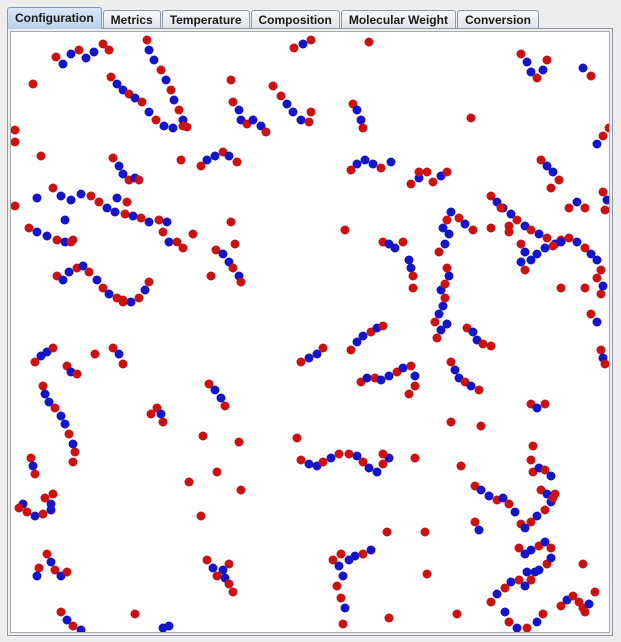  Describe the element at coordinates (295, 19) in the screenshot. I see `tab-composition: Composition` at that location.